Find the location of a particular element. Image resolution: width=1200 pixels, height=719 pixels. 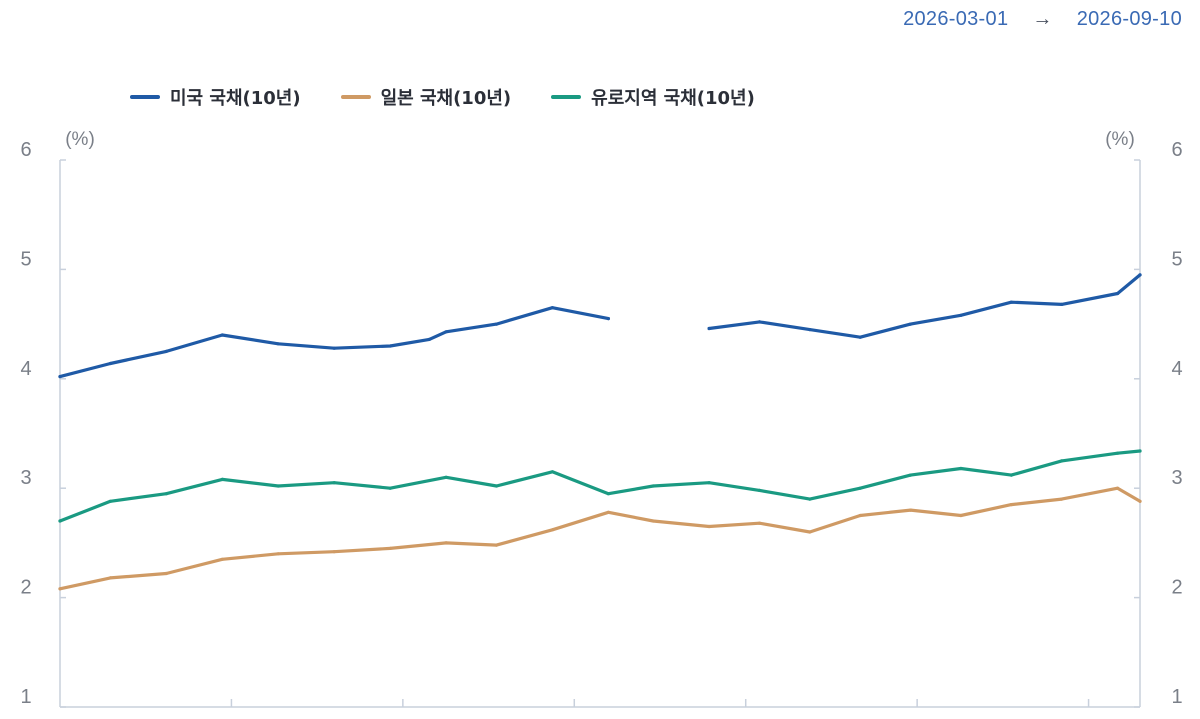

y-tick-label-right: 2 is located at coordinates (1176, 588).